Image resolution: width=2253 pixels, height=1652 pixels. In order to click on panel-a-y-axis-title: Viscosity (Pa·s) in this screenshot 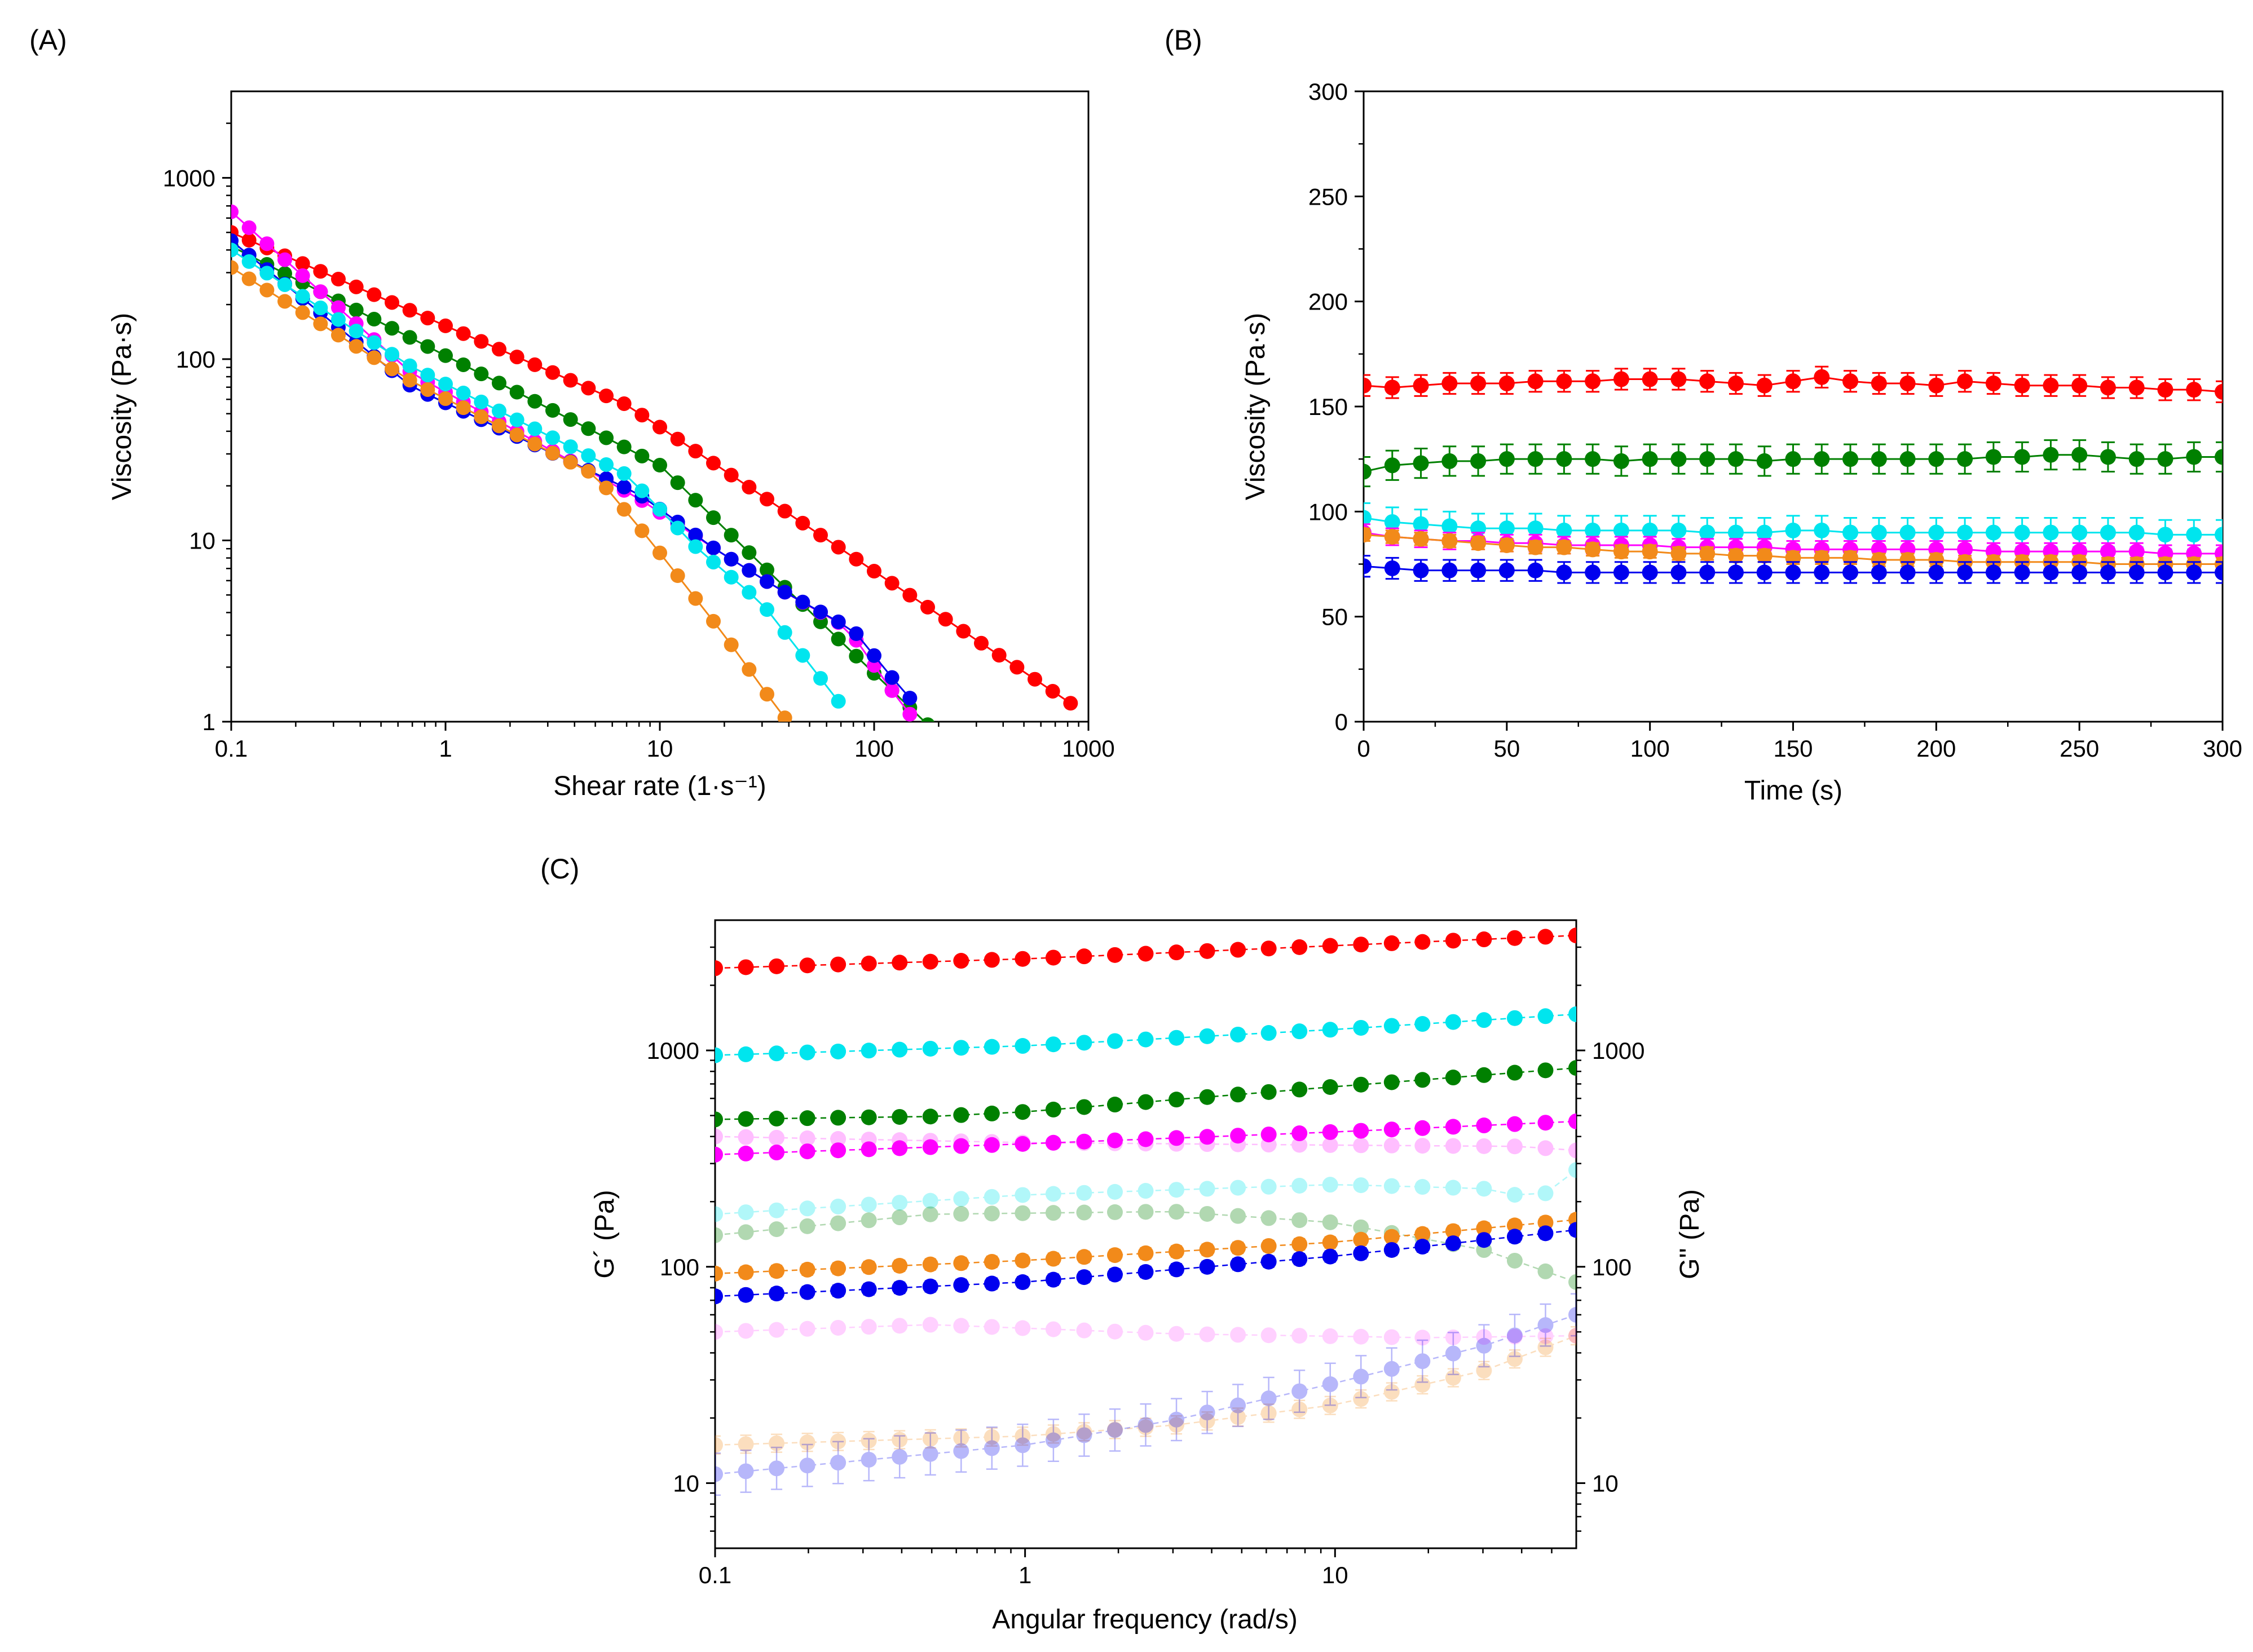, I will do `click(122, 407)`.